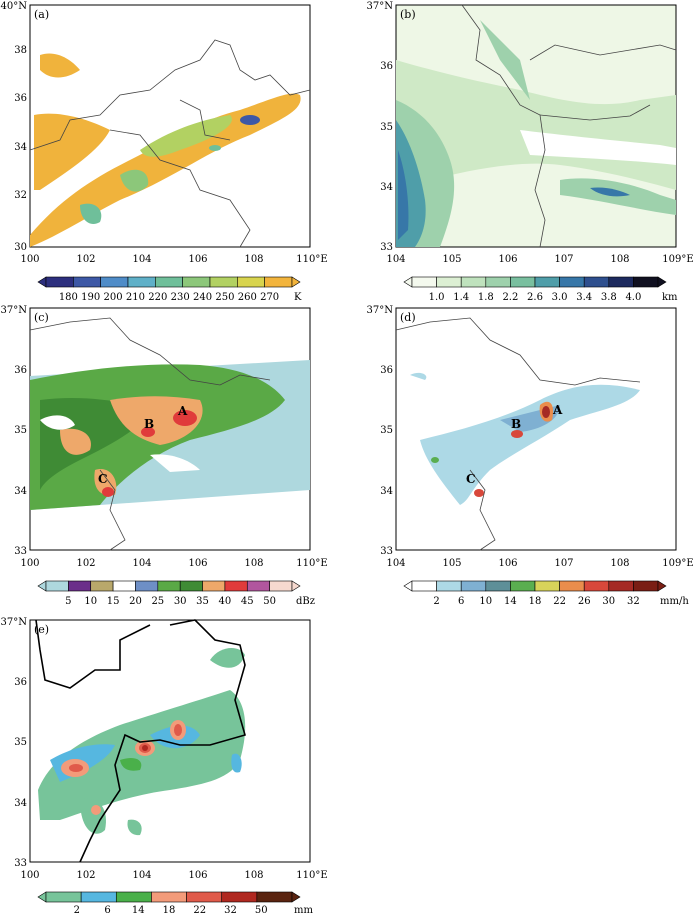 Image resolution: width=700 pixels, height=918 pixels. I want to click on colorbar-label: 20, so click(135, 601).